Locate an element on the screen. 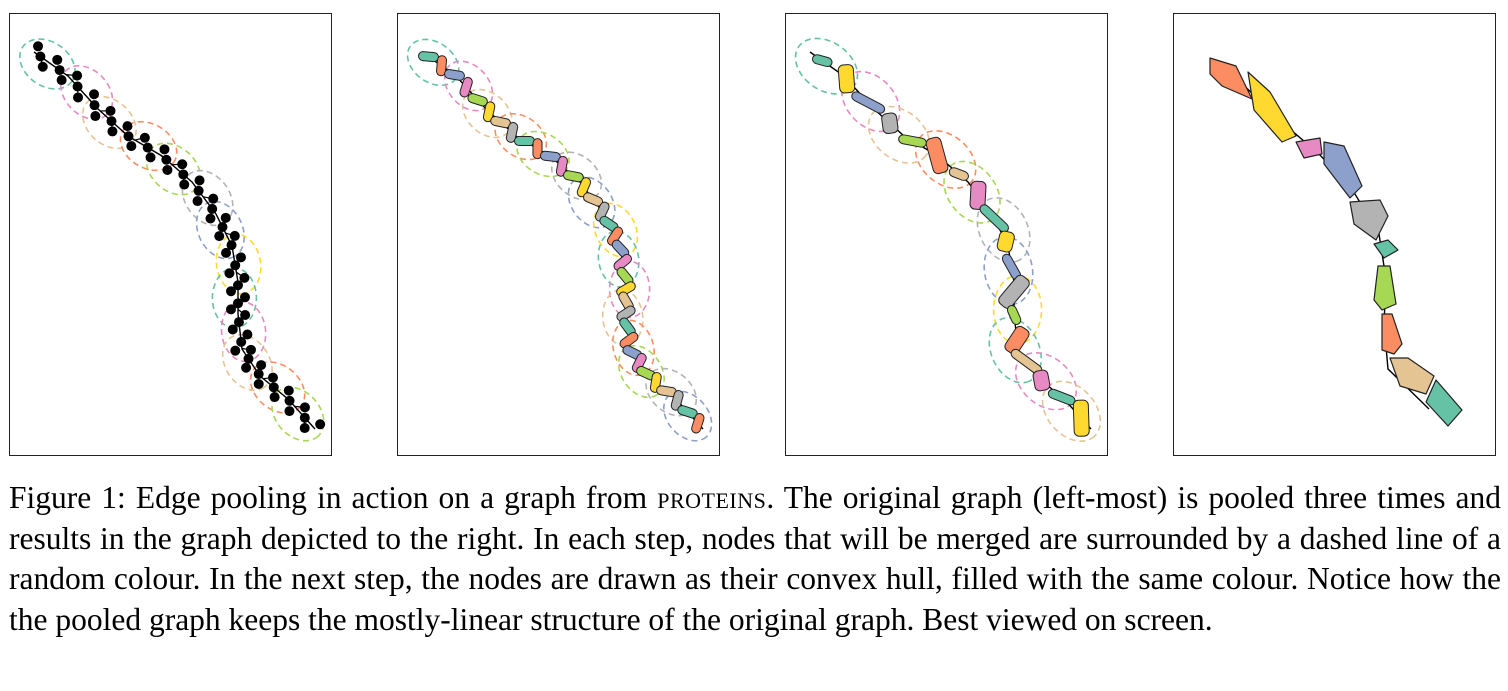 The image size is (1508, 691). panel-original-graph is located at coordinates (170, 234).